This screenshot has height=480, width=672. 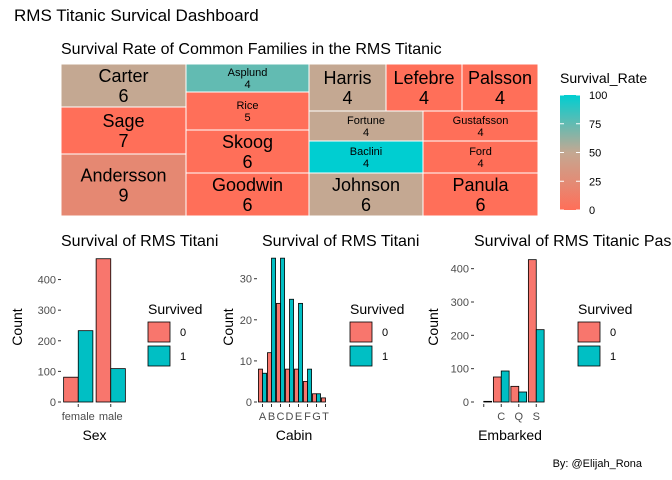 What do you see at coordinates (536, 417) in the screenshot?
I see `x-tick-label: S` at bounding box center [536, 417].